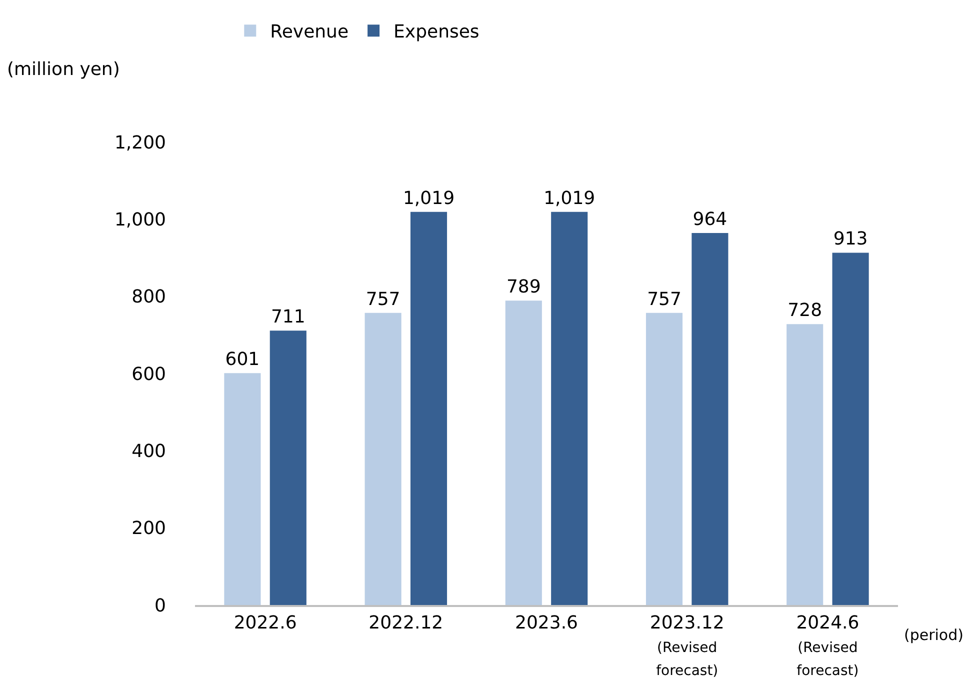 This screenshot has width=978, height=692. Describe the element at coordinates (140, 219) in the screenshot. I see `y-tick-label: 1,000` at that location.